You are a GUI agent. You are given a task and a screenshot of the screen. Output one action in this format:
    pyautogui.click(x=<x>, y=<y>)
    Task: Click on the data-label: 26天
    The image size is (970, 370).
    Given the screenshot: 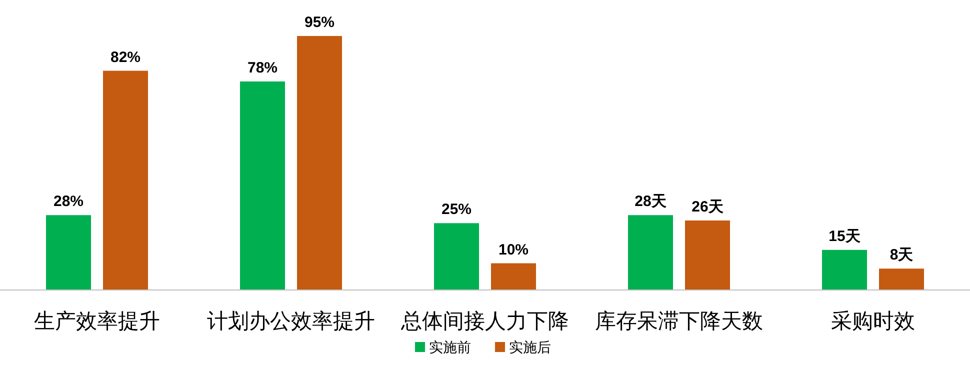 What is the action you would take?
    pyautogui.click(x=708, y=207)
    